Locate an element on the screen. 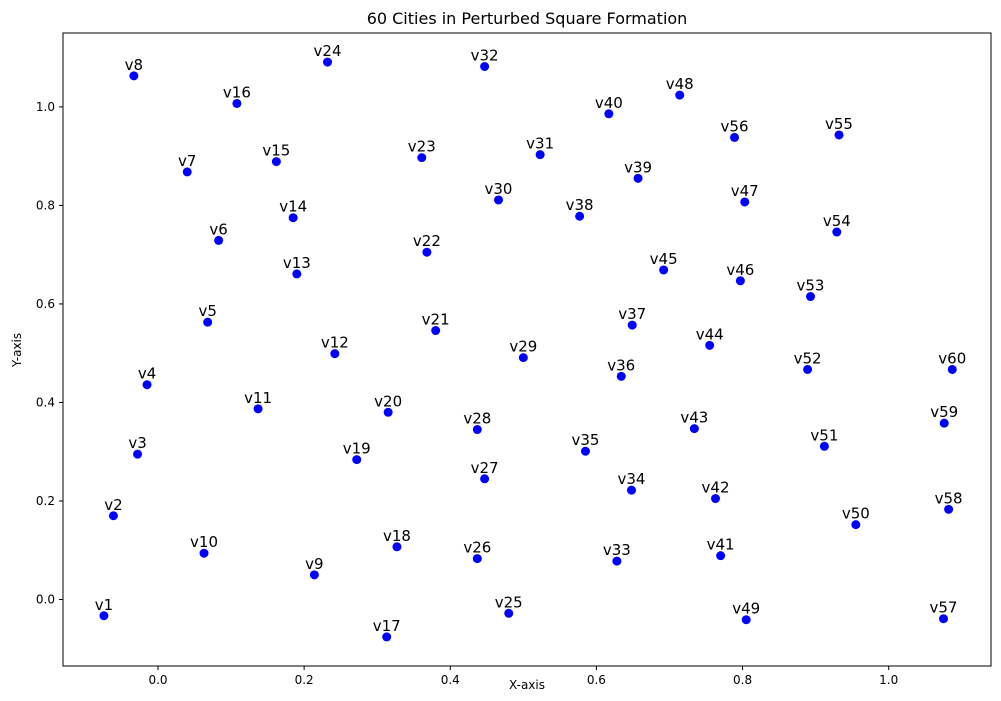  city-point-v22 is located at coordinates (427, 252).